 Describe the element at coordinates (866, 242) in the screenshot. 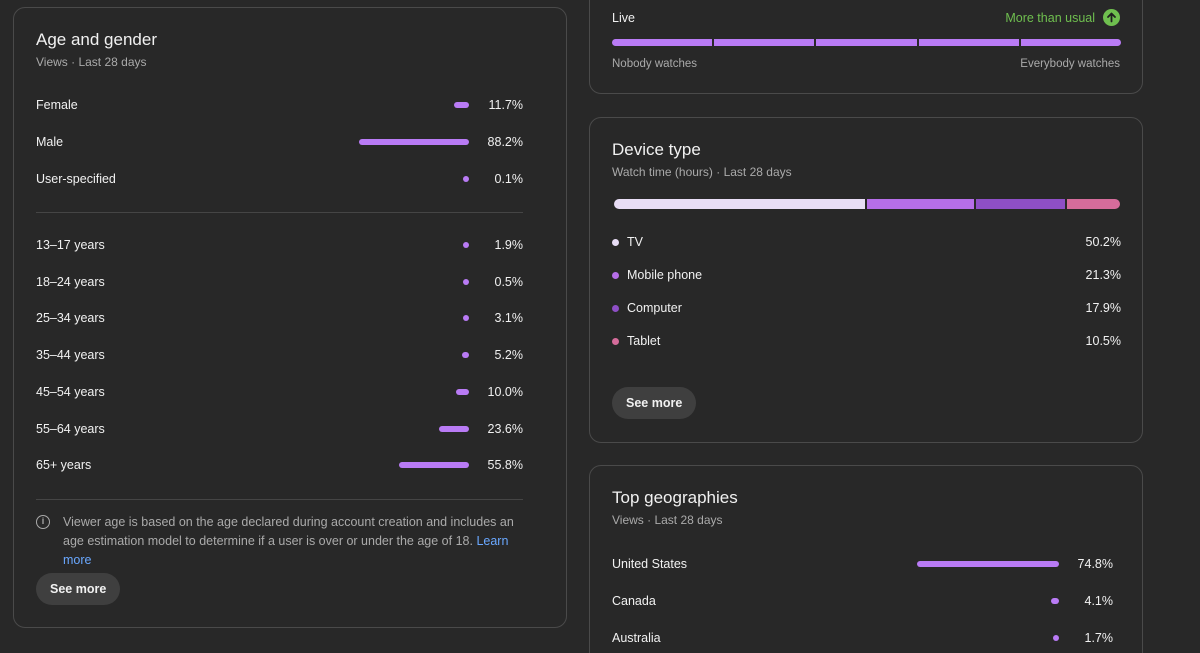

I see `device-legend-row: TV 50.2%` at that location.